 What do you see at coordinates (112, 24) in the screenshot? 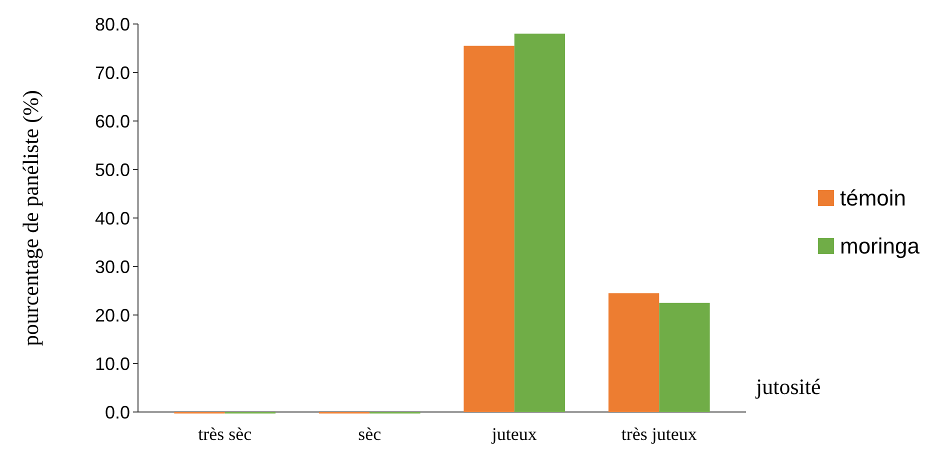
I see `y-tick-label: 80.0` at bounding box center [112, 24].